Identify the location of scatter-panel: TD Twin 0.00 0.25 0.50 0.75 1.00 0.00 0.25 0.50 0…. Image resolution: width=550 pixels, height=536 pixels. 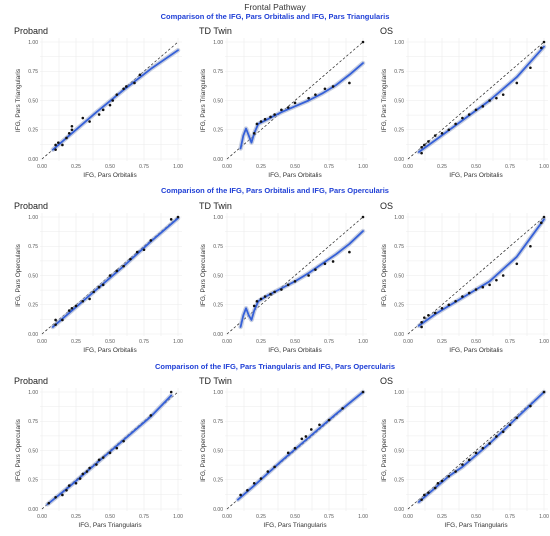
(283, 452).